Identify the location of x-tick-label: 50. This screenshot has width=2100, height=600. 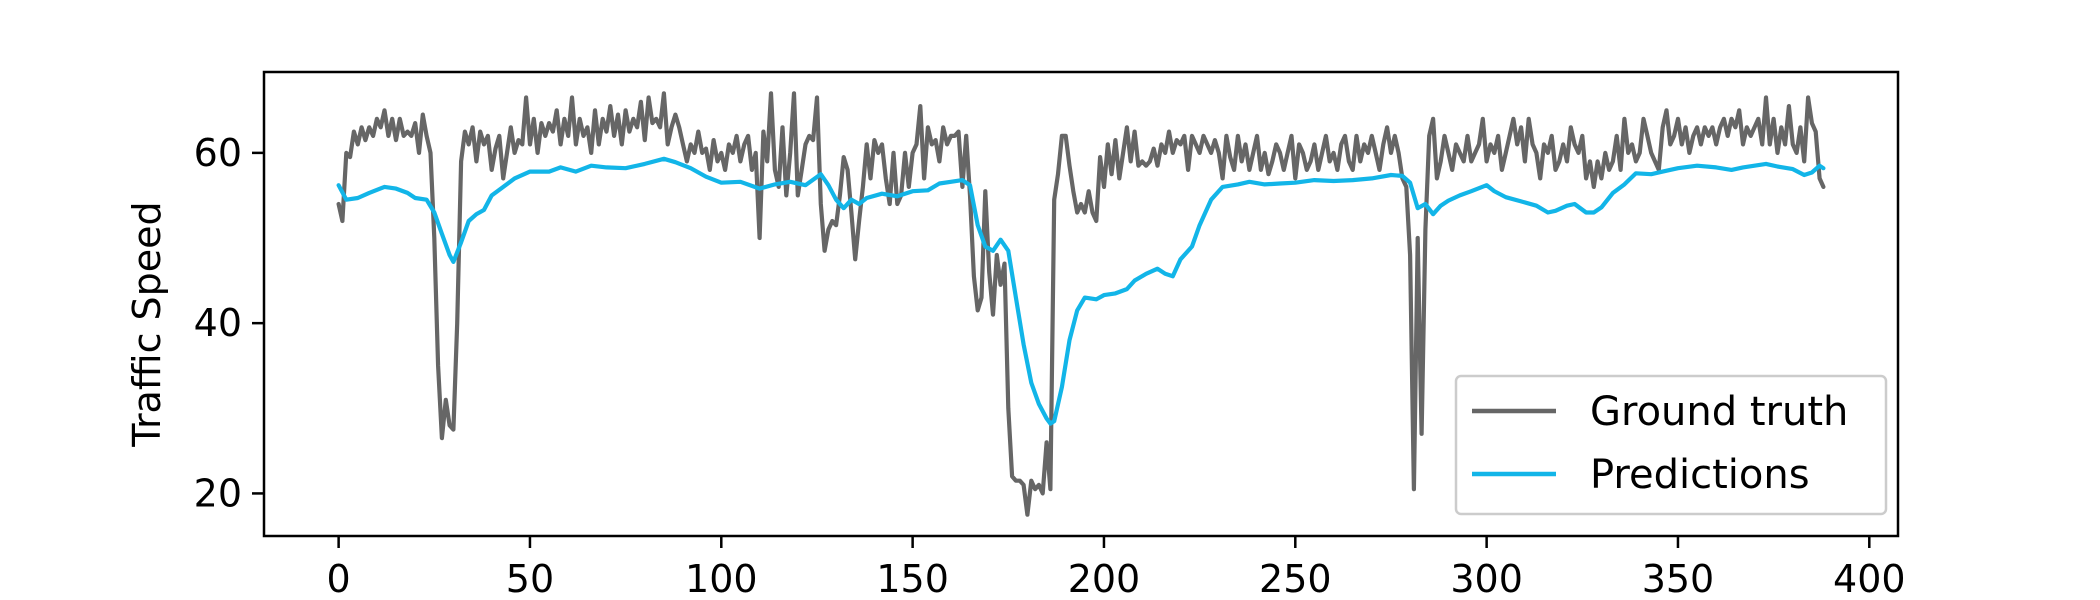
(530, 578).